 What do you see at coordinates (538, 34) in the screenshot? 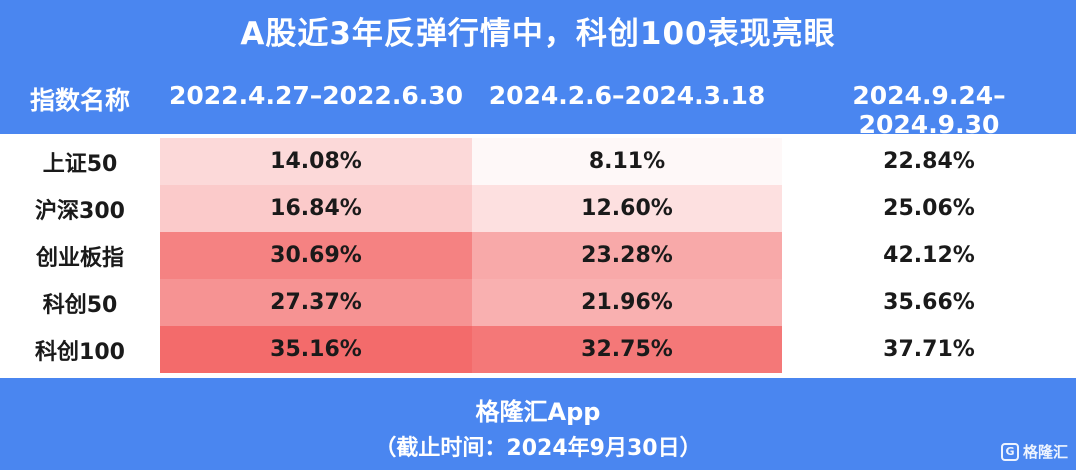
I see `table-title: A股近3年反弹行情中，科创100表现亮眼` at bounding box center [538, 34].